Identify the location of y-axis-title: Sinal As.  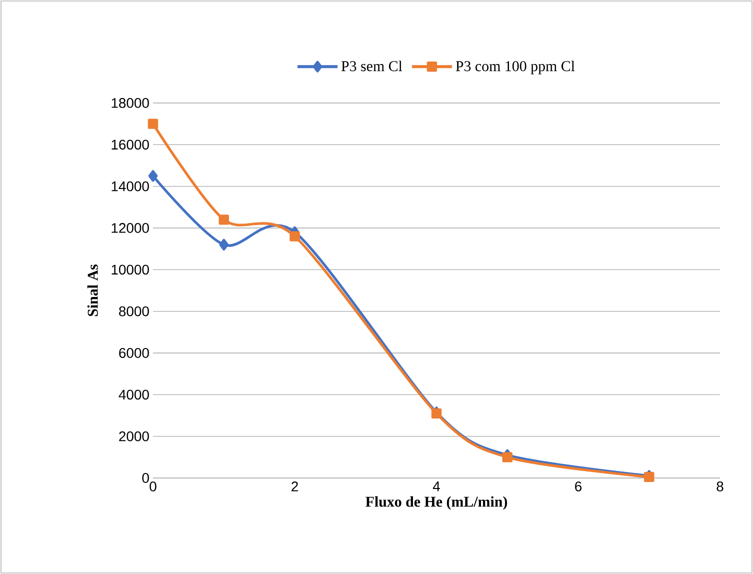
(92, 290).